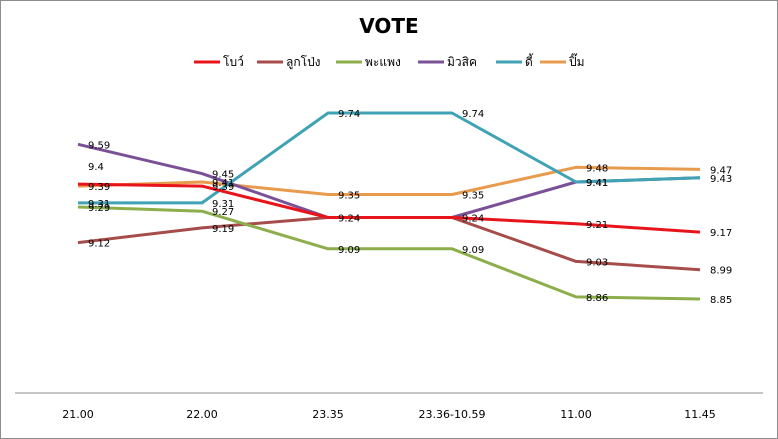  What do you see at coordinates (223, 175) in the screenshot?
I see `data-label: 9.45` at bounding box center [223, 175].